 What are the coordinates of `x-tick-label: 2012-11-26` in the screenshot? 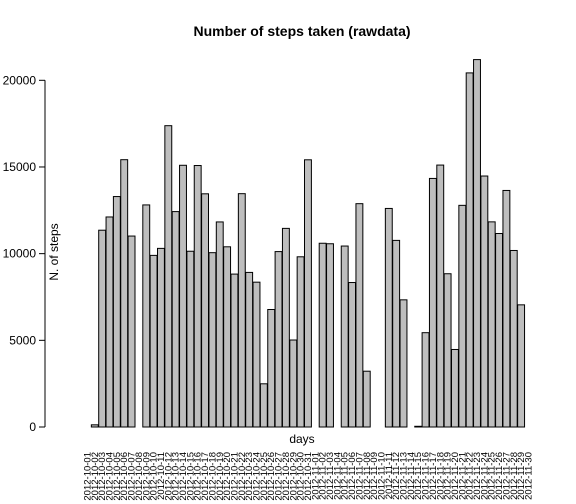 It's located at (499, 476).